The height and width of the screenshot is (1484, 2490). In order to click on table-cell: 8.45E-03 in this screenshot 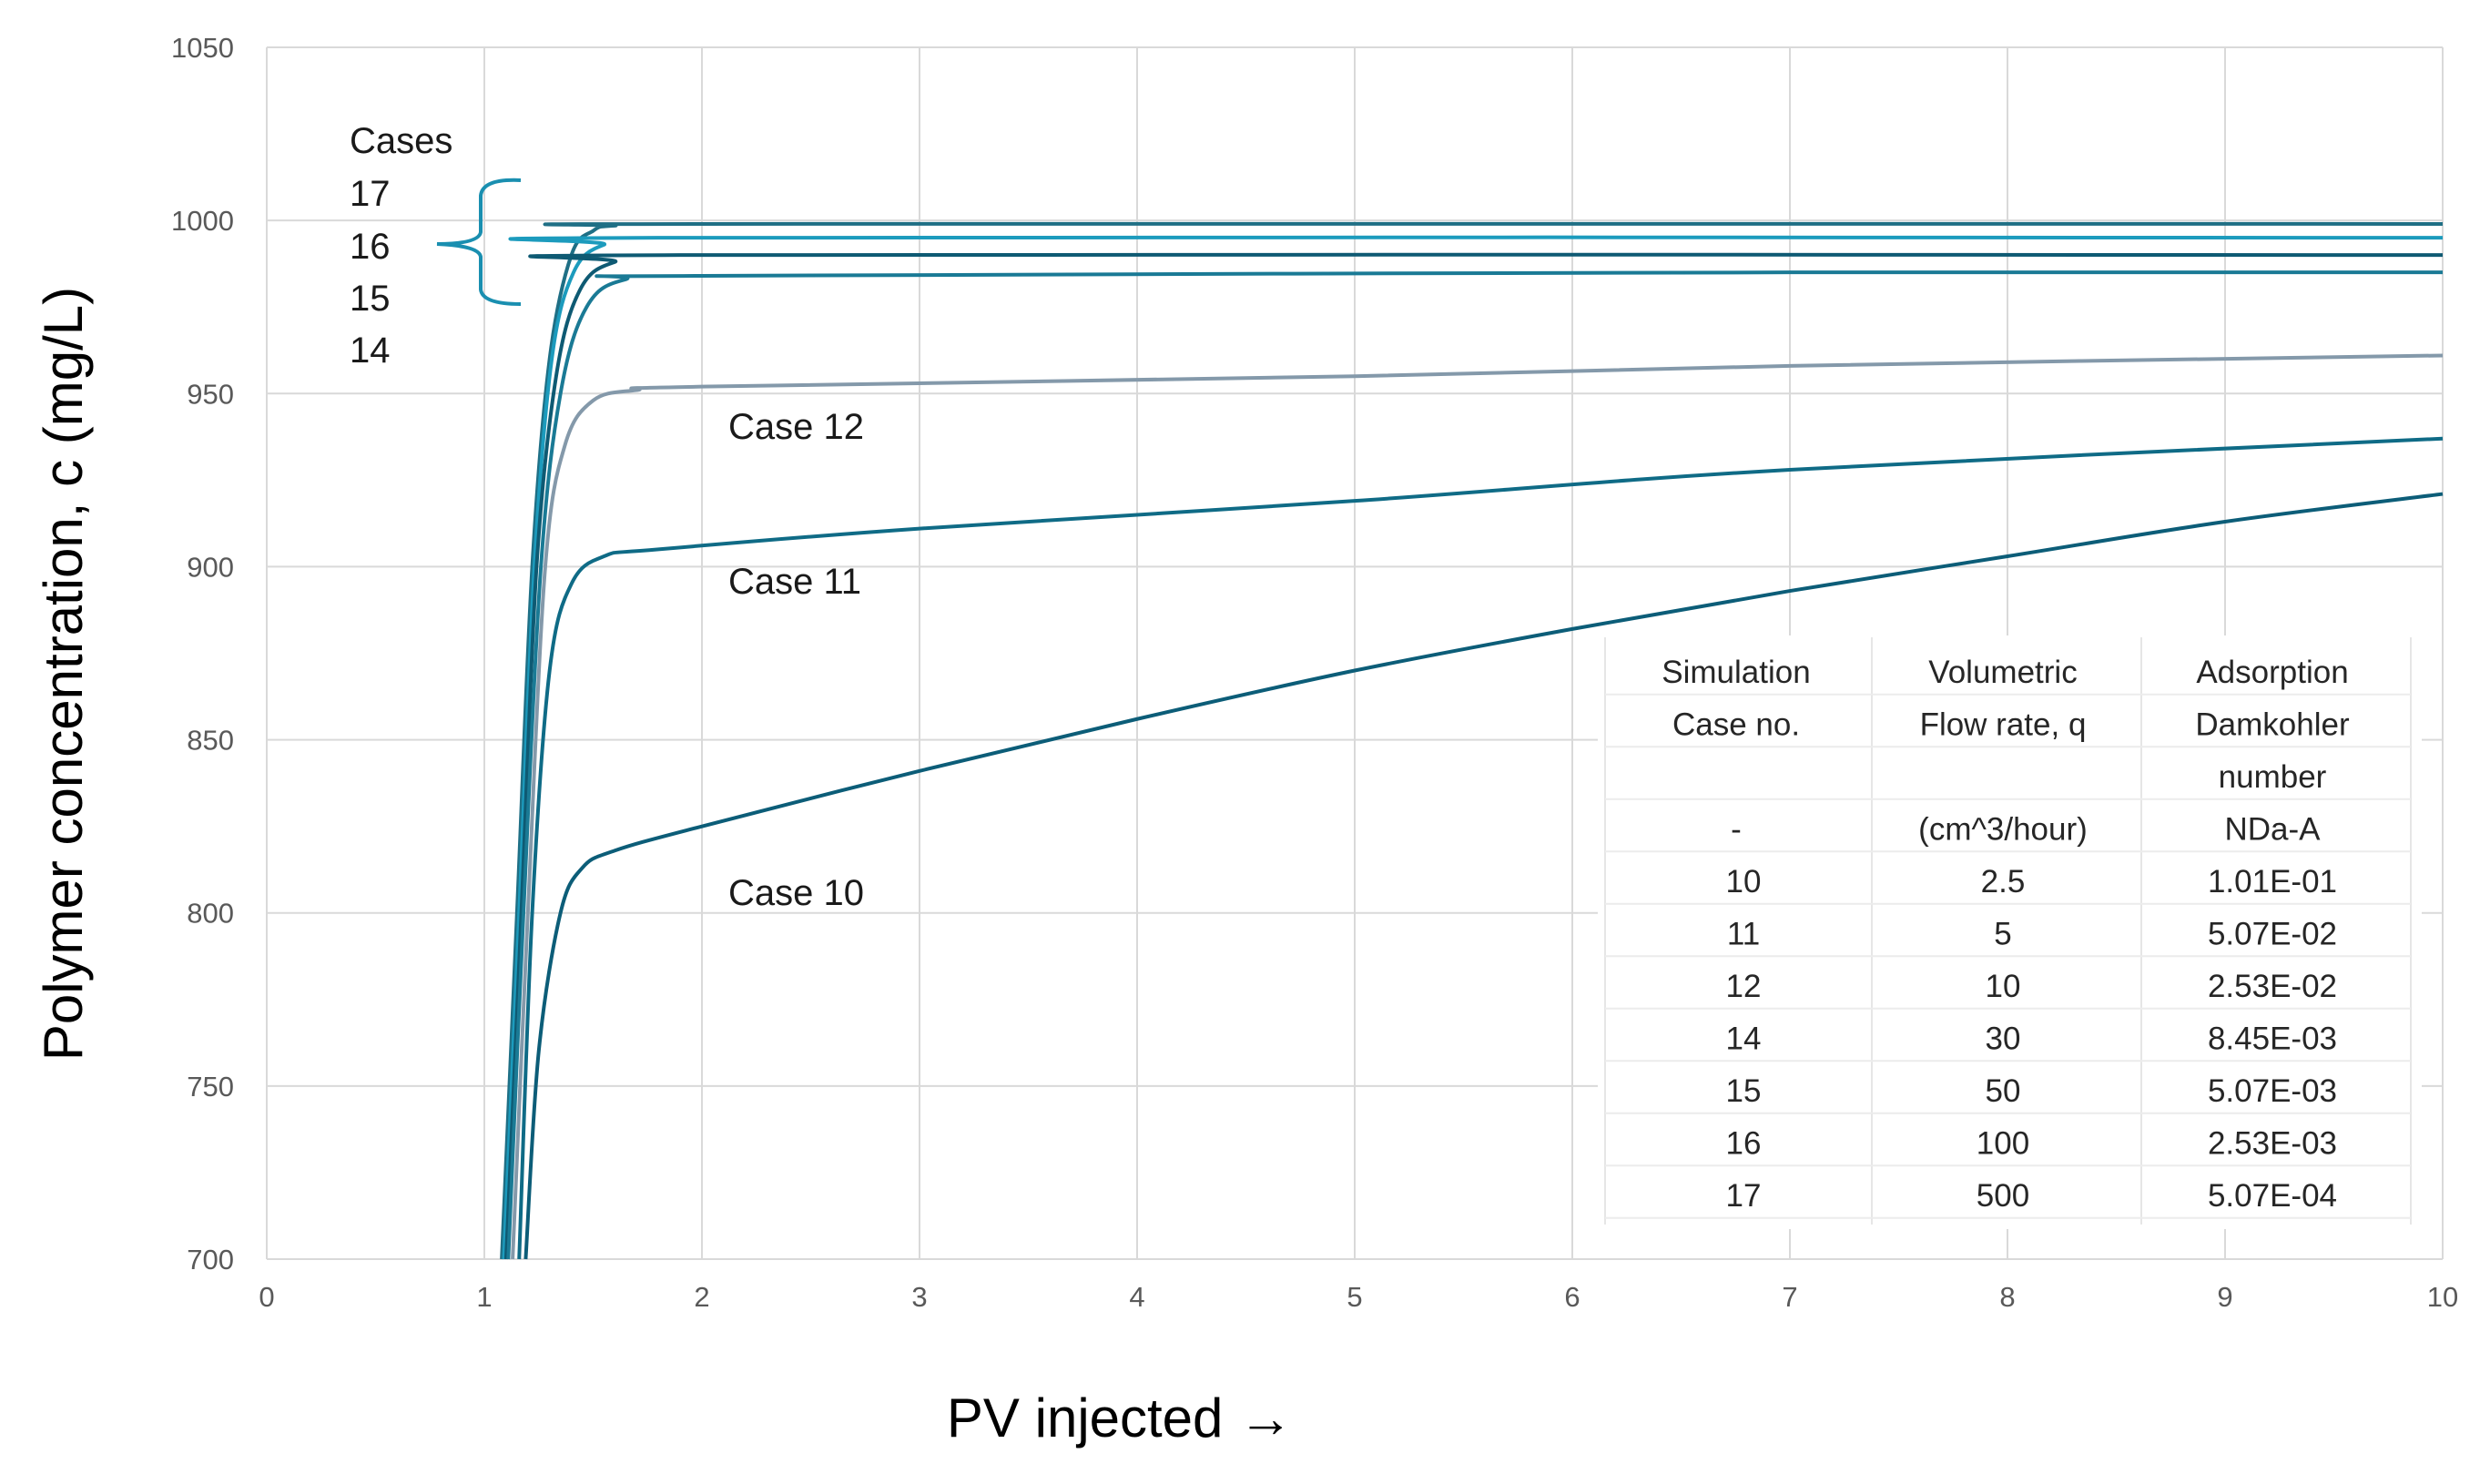, I will do `click(2272, 1039)`.